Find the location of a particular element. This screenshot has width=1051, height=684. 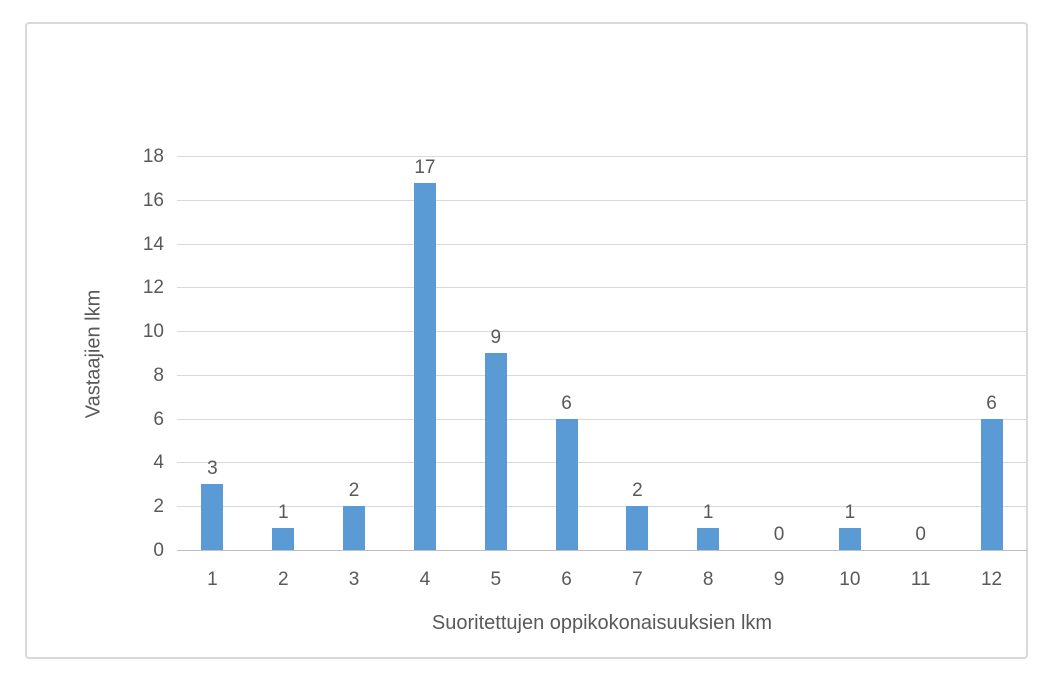

y-axis-tick-label: 16 is located at coordinates (153, 200).